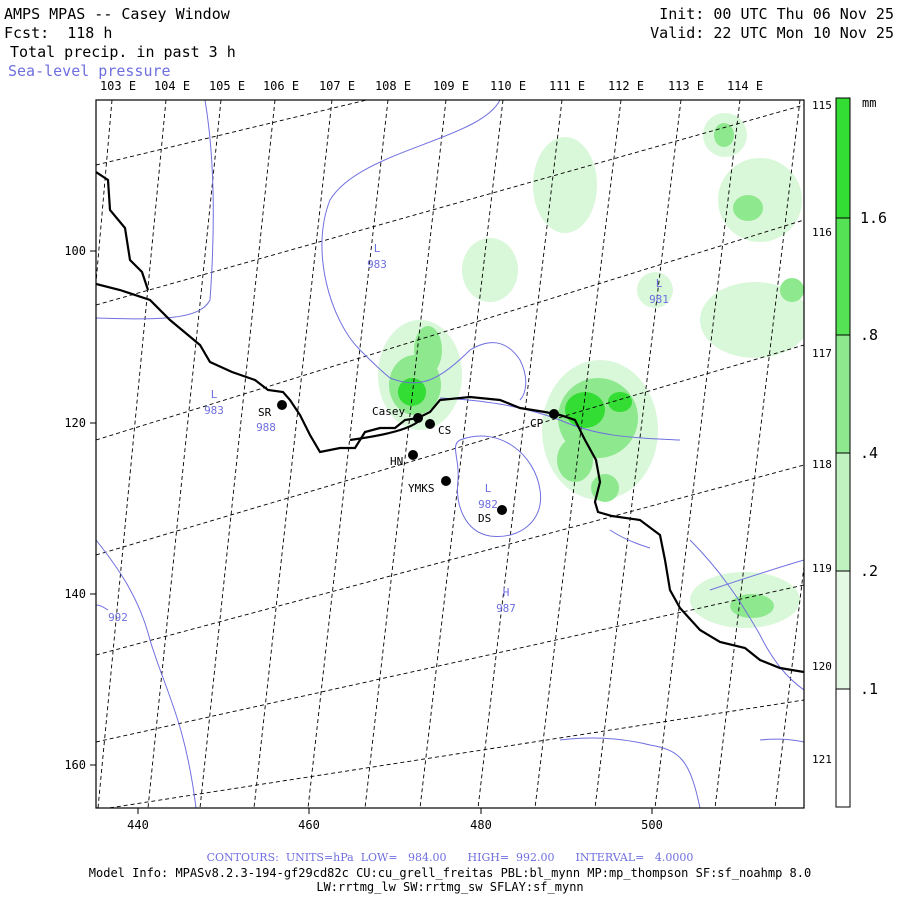  Describe the element at coordinates (337, 86) in the screenshot. I see `top-lon-label: 107 E` at that location.